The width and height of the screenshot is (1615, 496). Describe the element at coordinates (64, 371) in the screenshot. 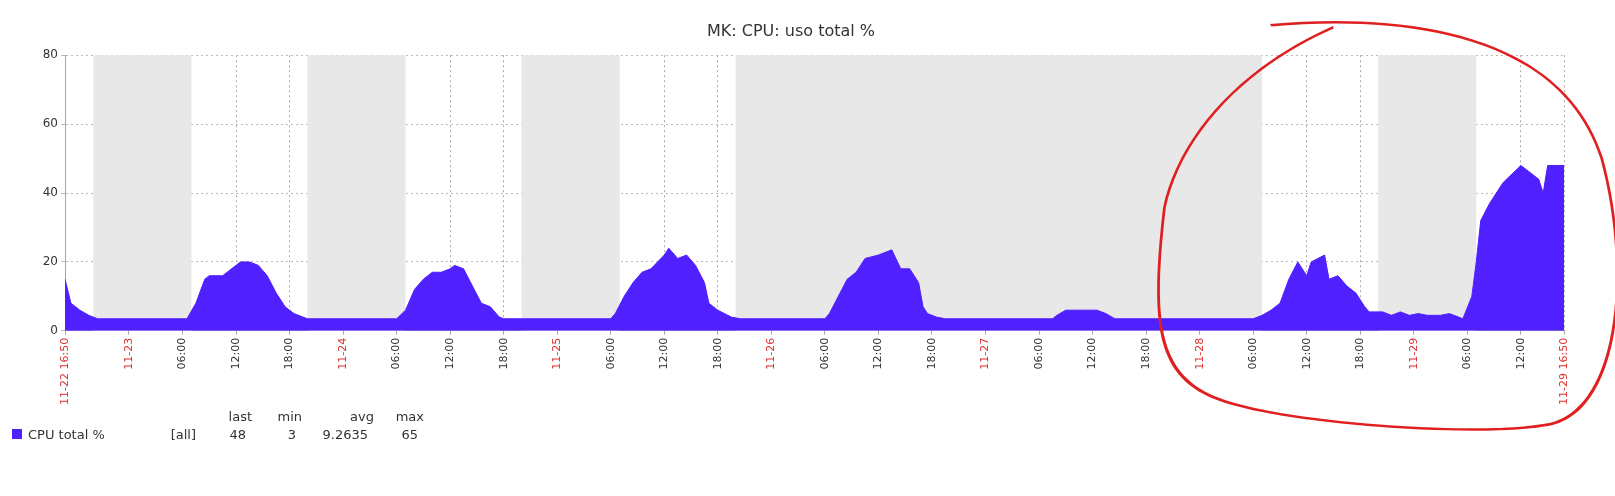

I see `x-tick-label: 11-22 16:50` at that location.